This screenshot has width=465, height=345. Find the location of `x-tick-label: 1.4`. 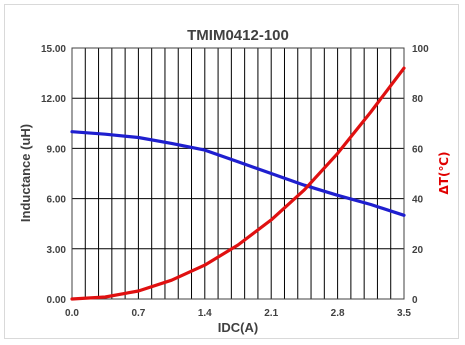

x-tick-label: 1.4 is located at coordinates (205, 313).